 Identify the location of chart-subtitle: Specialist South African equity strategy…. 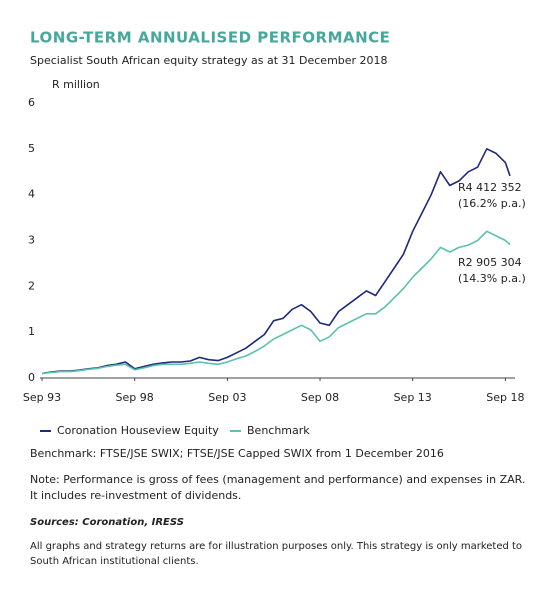
(209, 60).